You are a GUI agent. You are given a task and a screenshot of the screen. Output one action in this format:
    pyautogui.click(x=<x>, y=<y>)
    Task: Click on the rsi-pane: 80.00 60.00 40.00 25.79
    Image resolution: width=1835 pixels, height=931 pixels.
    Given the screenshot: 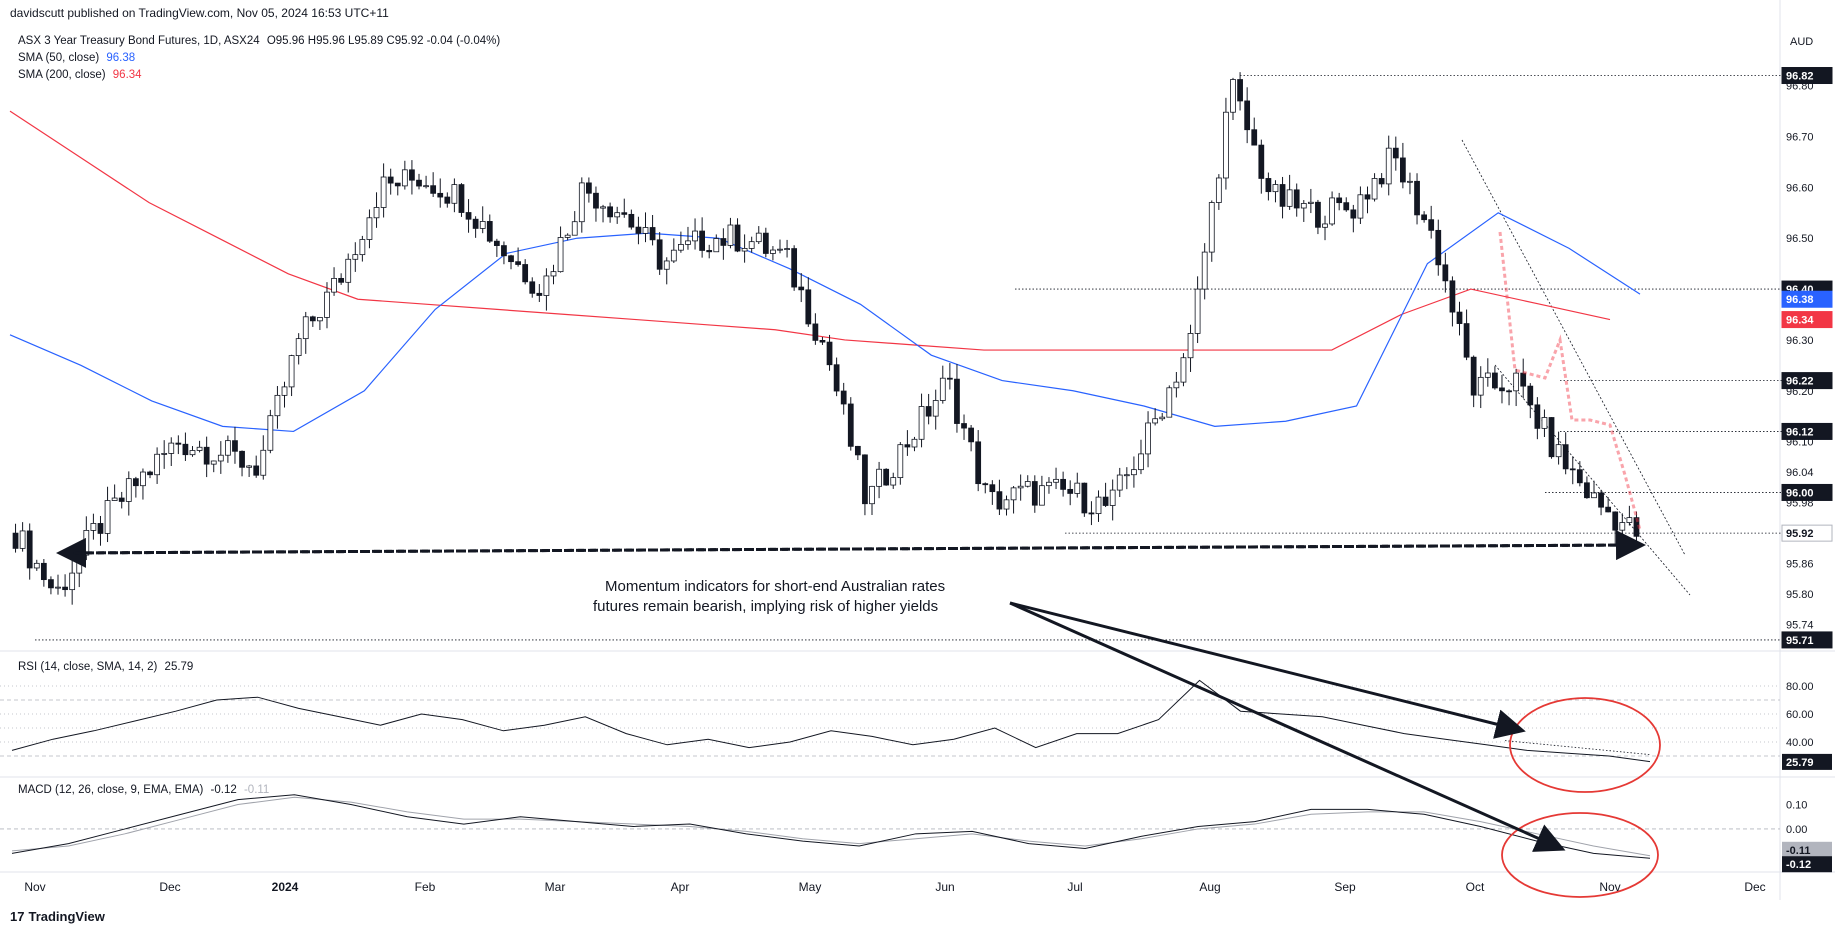 What is the action you would take?
    pyautogui.click(x=916, y=736)
    